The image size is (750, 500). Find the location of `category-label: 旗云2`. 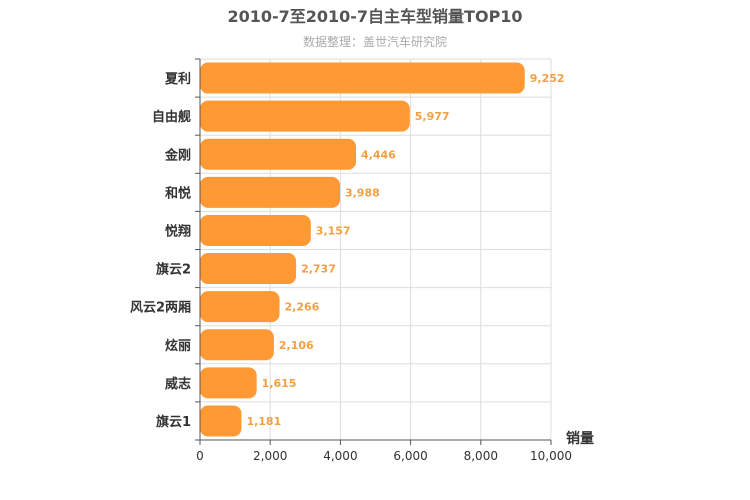

category-label: 旗云2 is located at coordinates (173, 270).